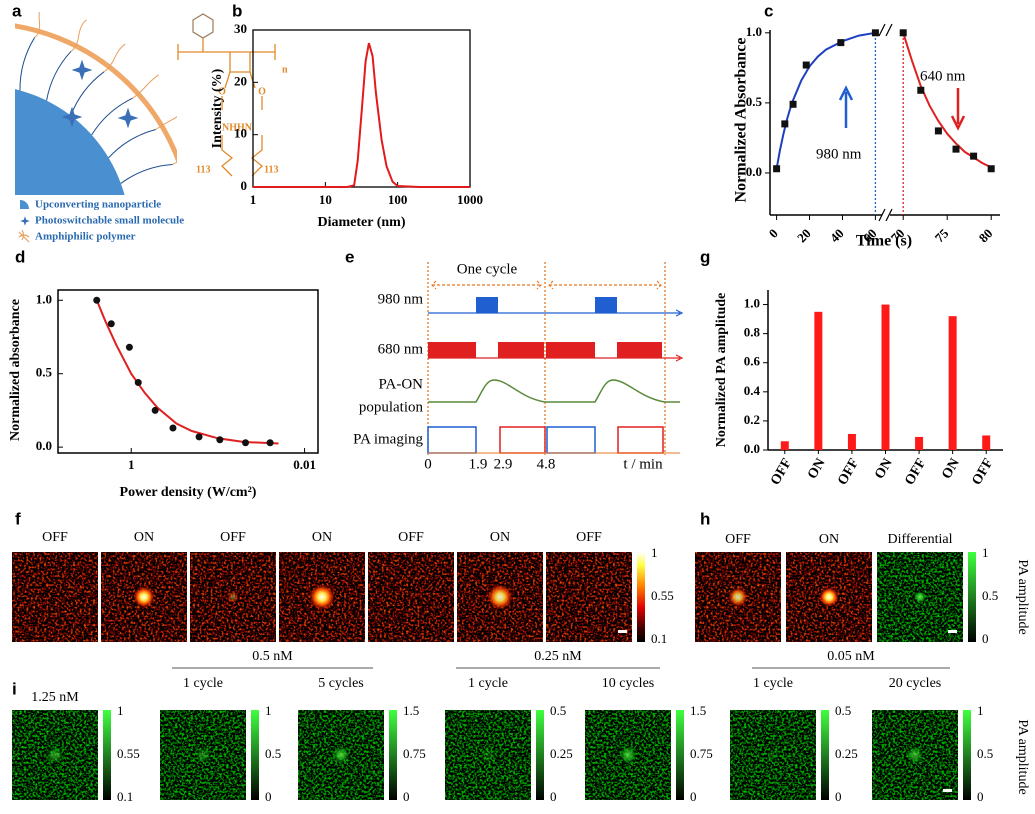  I want to click on time-tick-label: 0, so click(428, 464).